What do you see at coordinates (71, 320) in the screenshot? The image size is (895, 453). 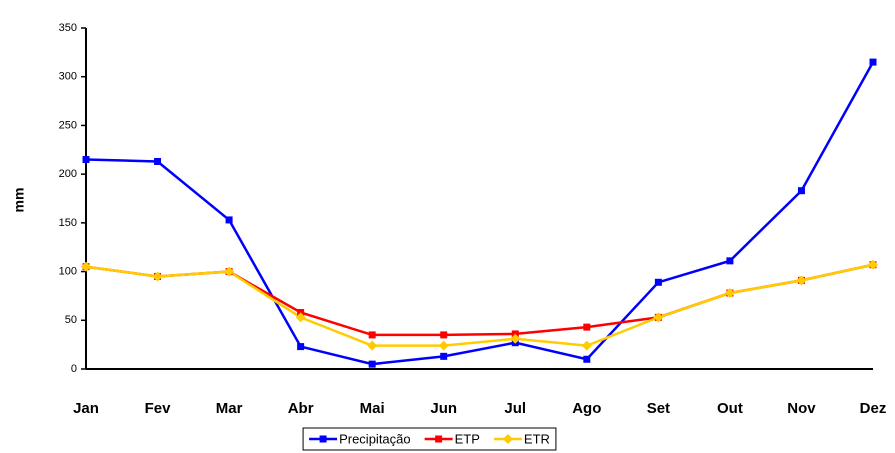 I see `y-tick-label: 50` at bounding box center [71, 320].